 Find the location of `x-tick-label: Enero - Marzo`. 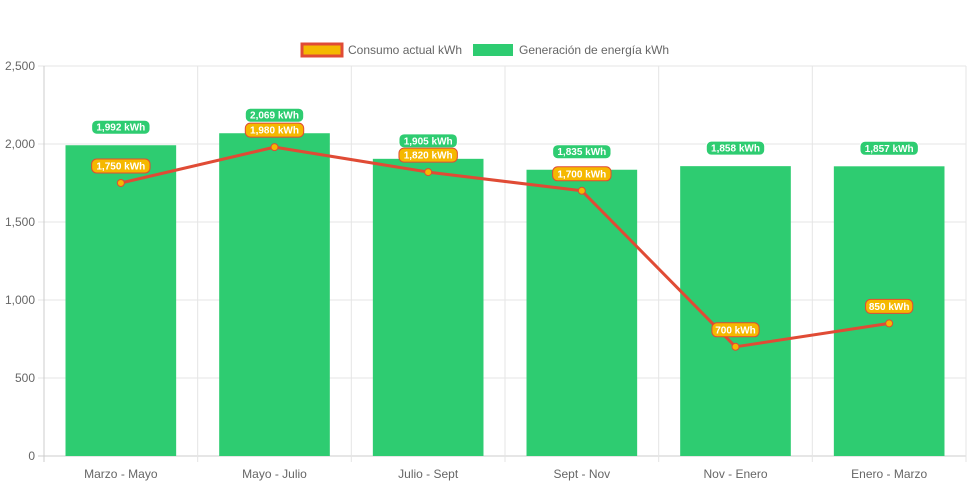

x-tick-label: Enero - Marzo is located at coordinates (889, 474).